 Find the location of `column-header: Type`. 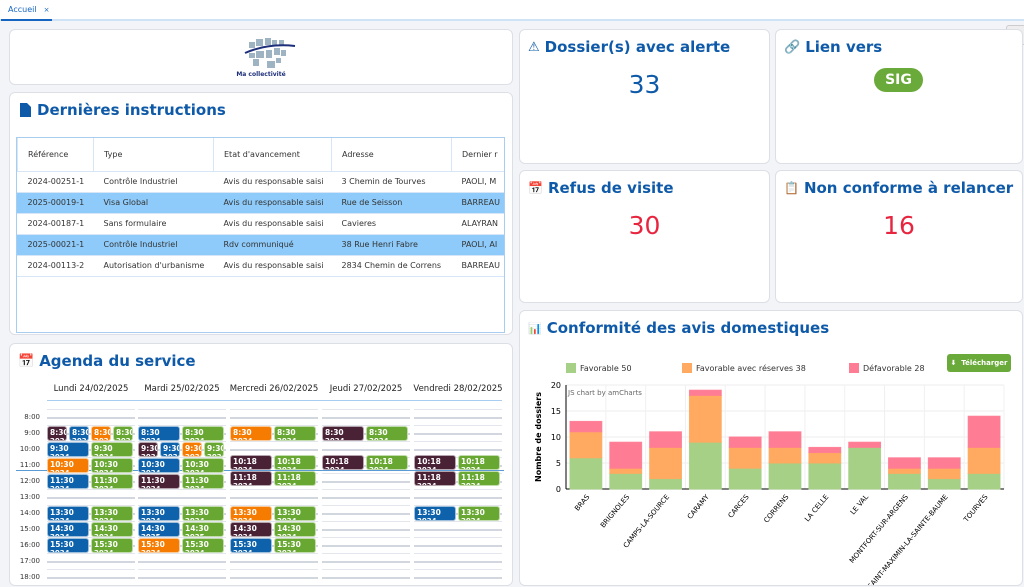

column-header: Type is located at coordinates (153, 155).